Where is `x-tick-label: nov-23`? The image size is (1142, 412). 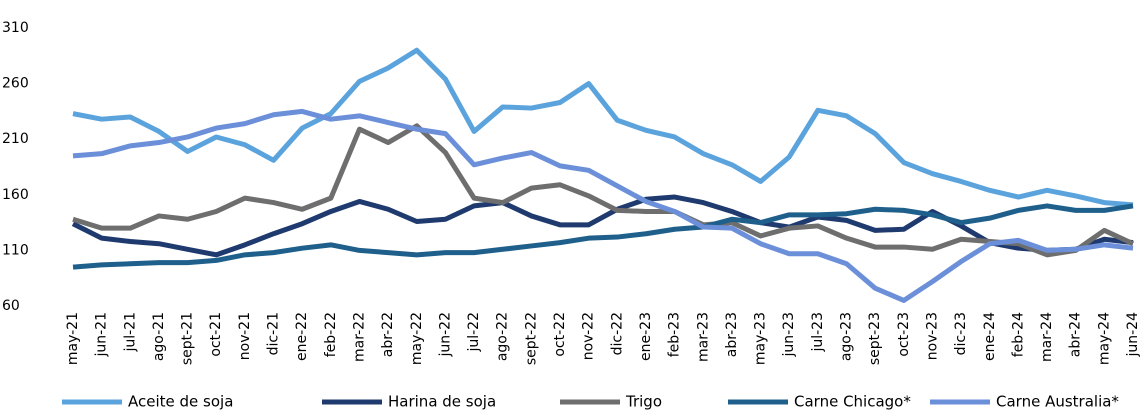 x-tick-label: nov-23 is located at coordinates (932, 336).